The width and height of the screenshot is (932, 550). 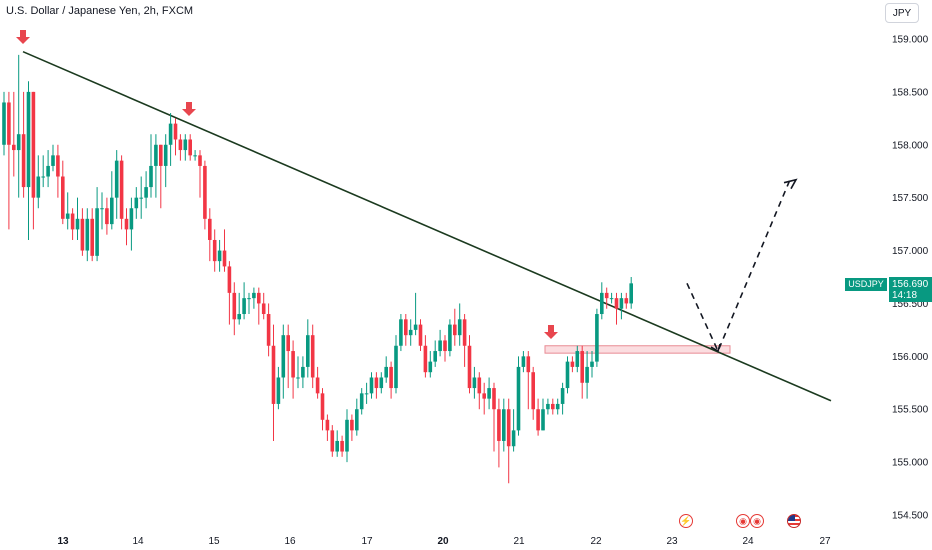 I want to click on resistance-zone-layer, so click(x=637, y=349).